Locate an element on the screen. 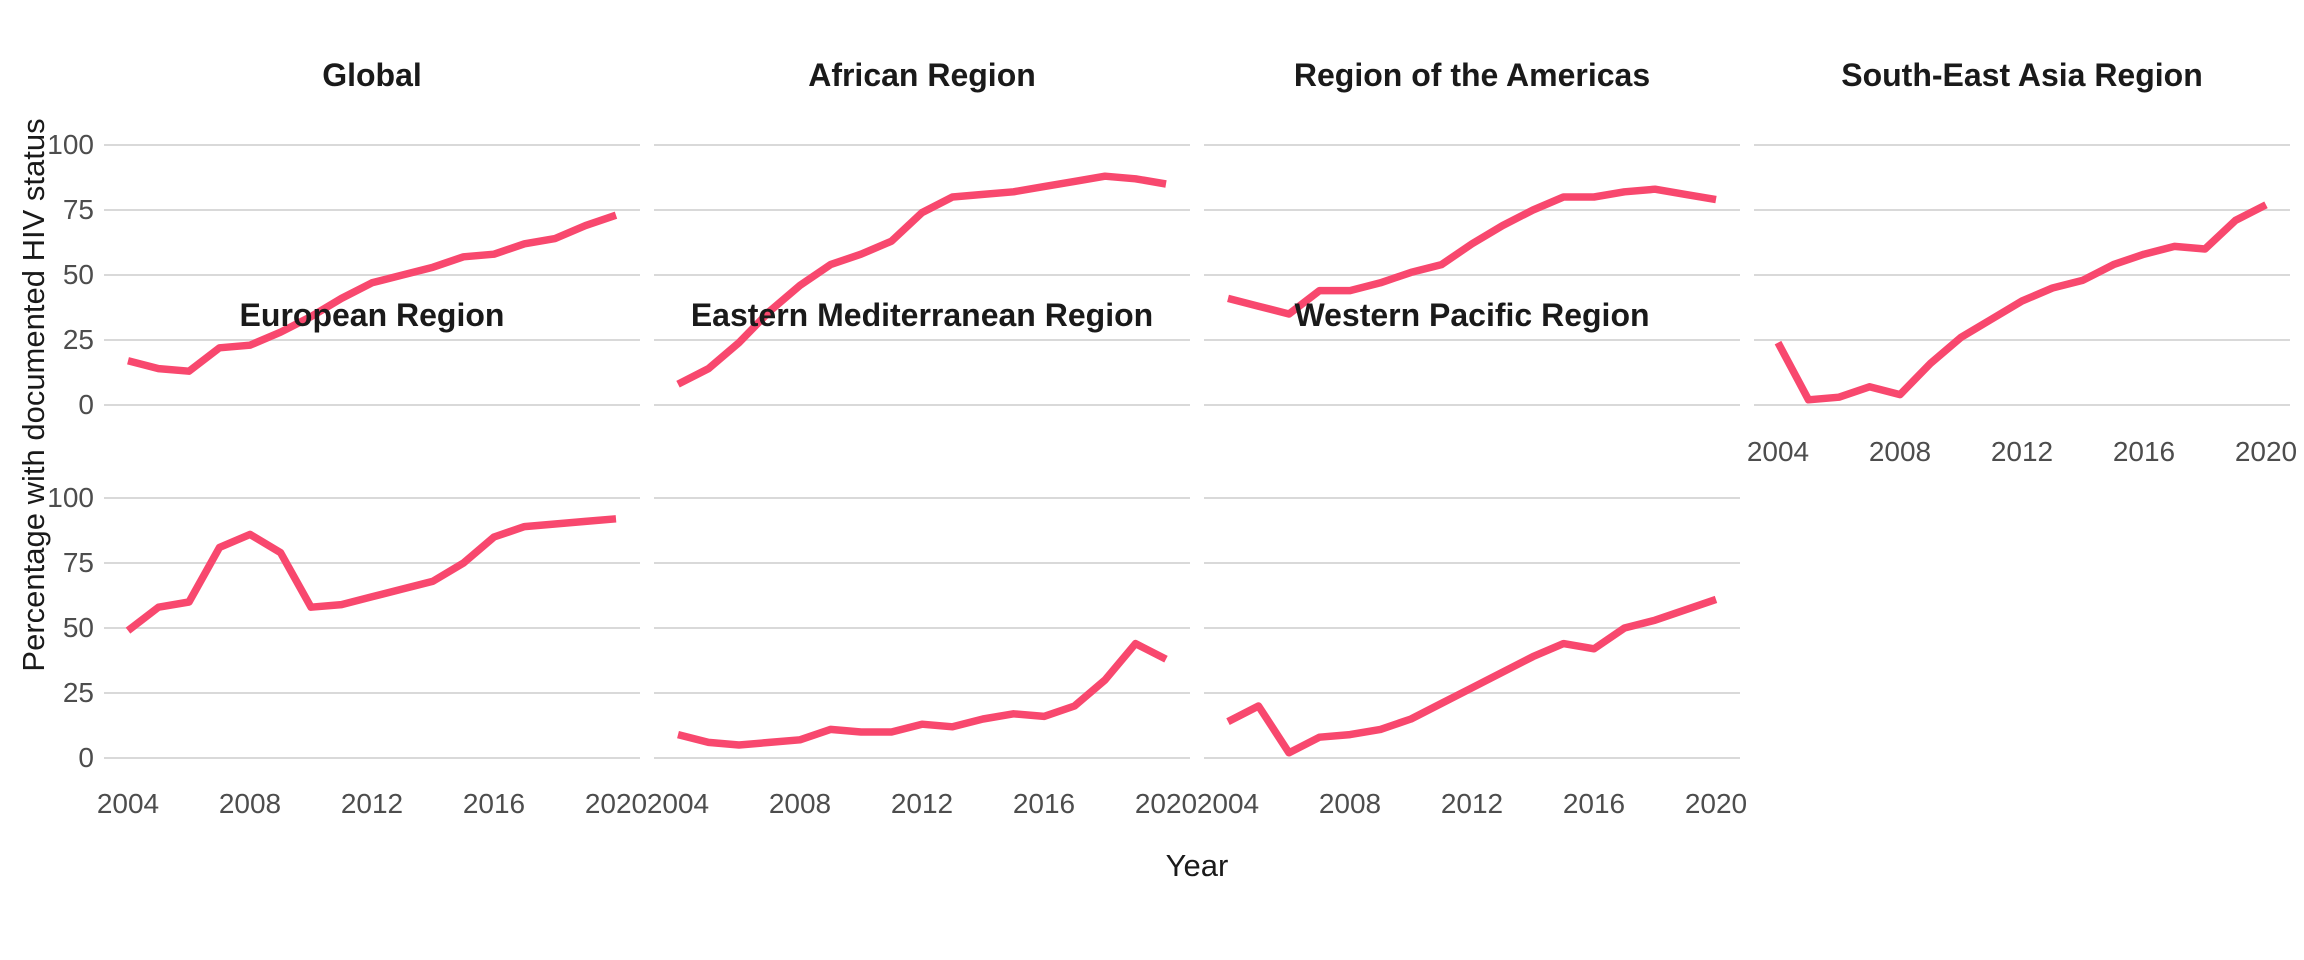  facet-plot-european-region is located at coordinates (372, 628).